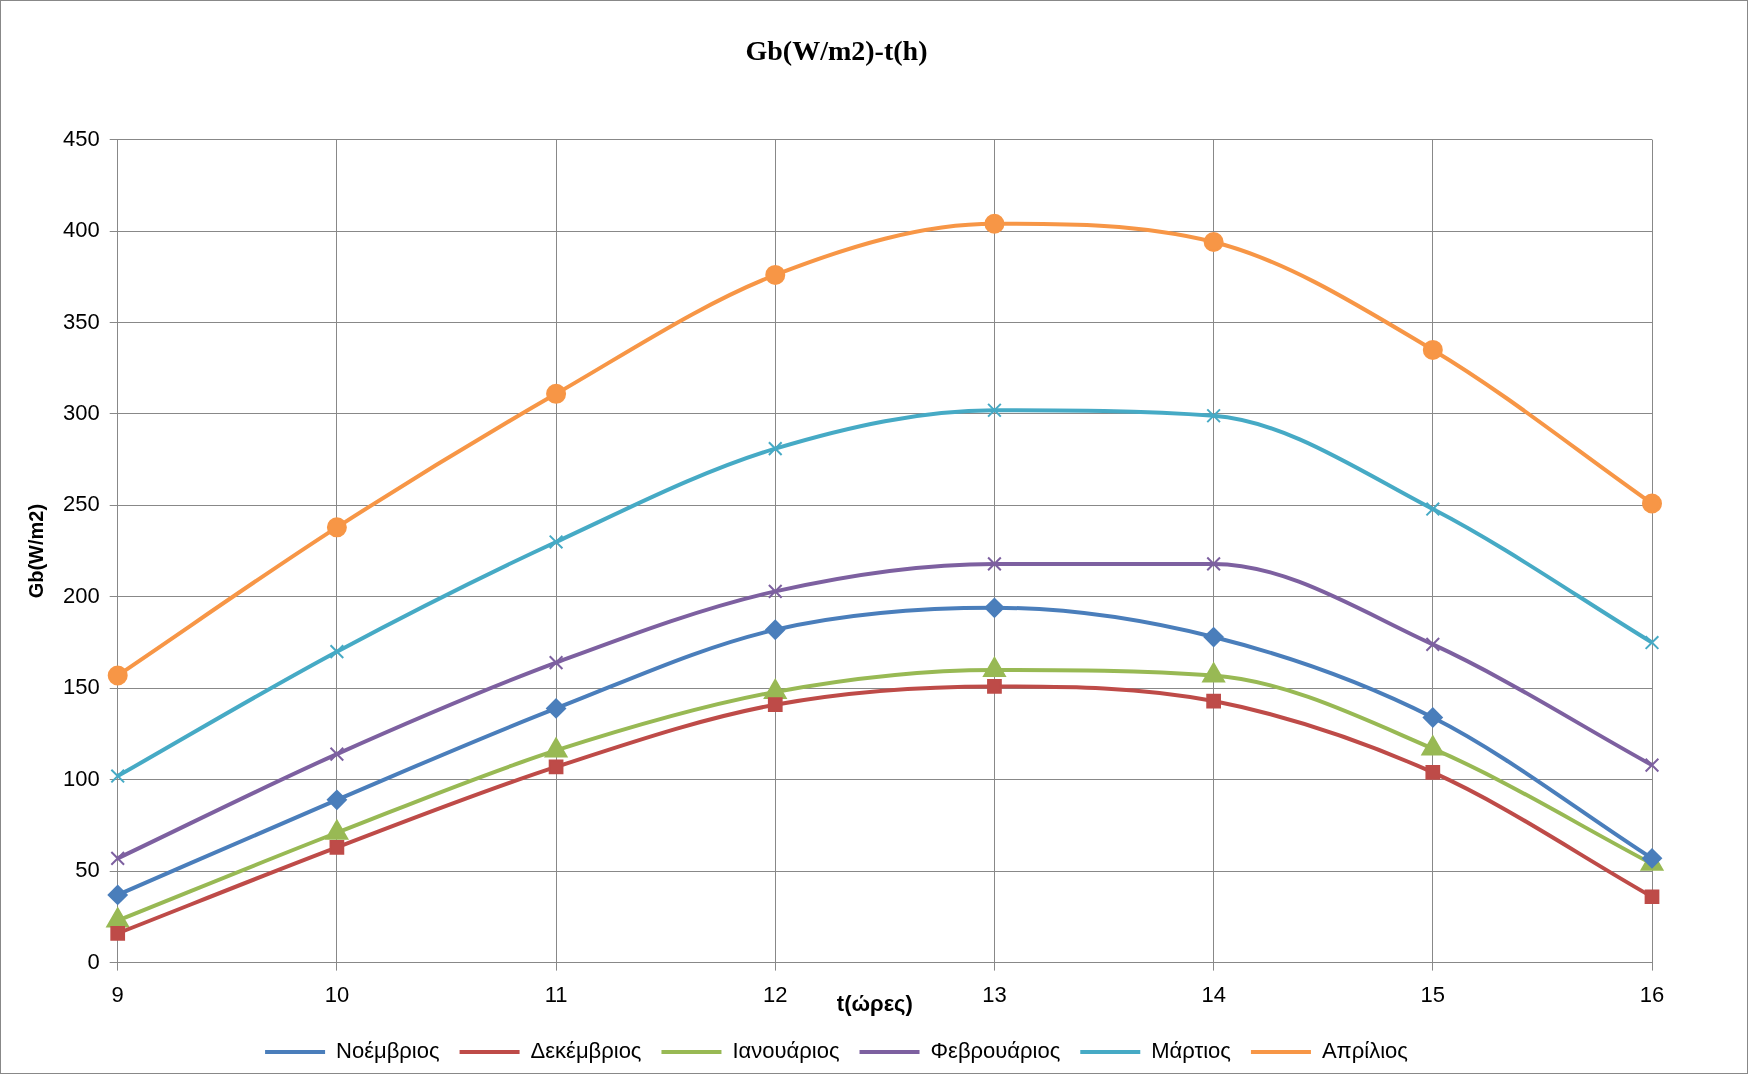  I want to click on y-tick-label: 100, so click(81, 778).